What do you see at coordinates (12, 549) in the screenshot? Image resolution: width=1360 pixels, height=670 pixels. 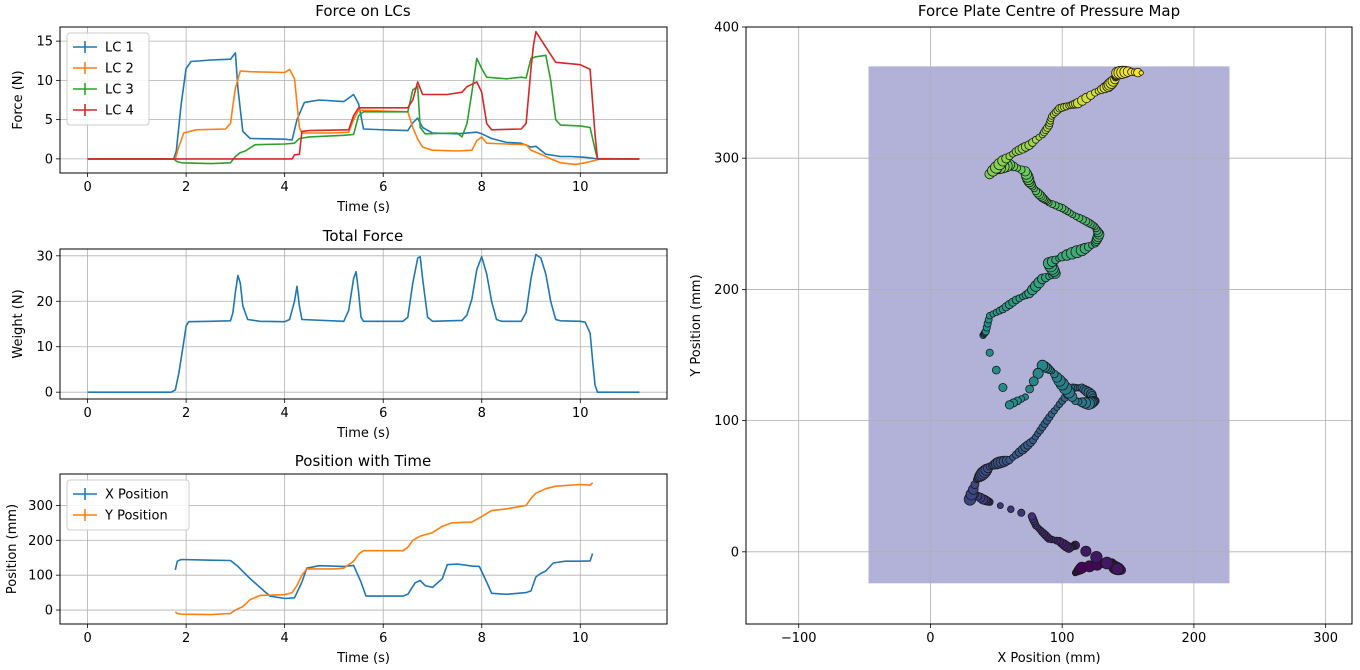 I see `y-axis-label: Position (mm)` at bounding box center [12, 549].